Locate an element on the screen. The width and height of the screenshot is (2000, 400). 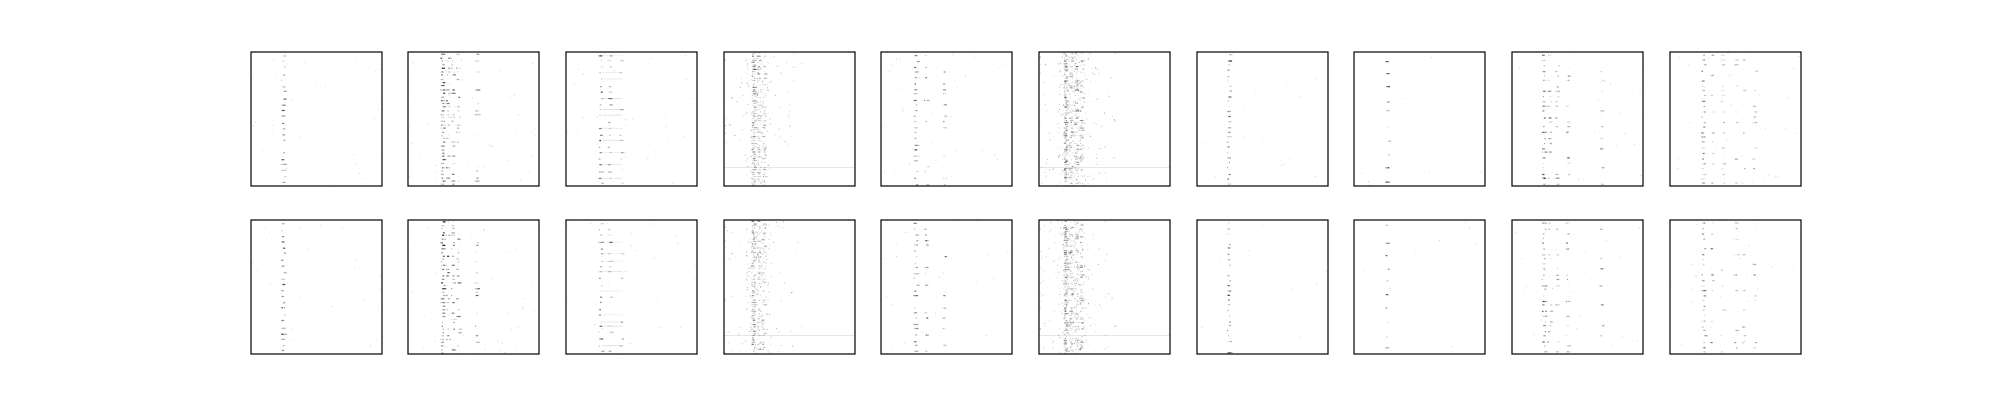
panel-background is located at coordinates (316, 287).